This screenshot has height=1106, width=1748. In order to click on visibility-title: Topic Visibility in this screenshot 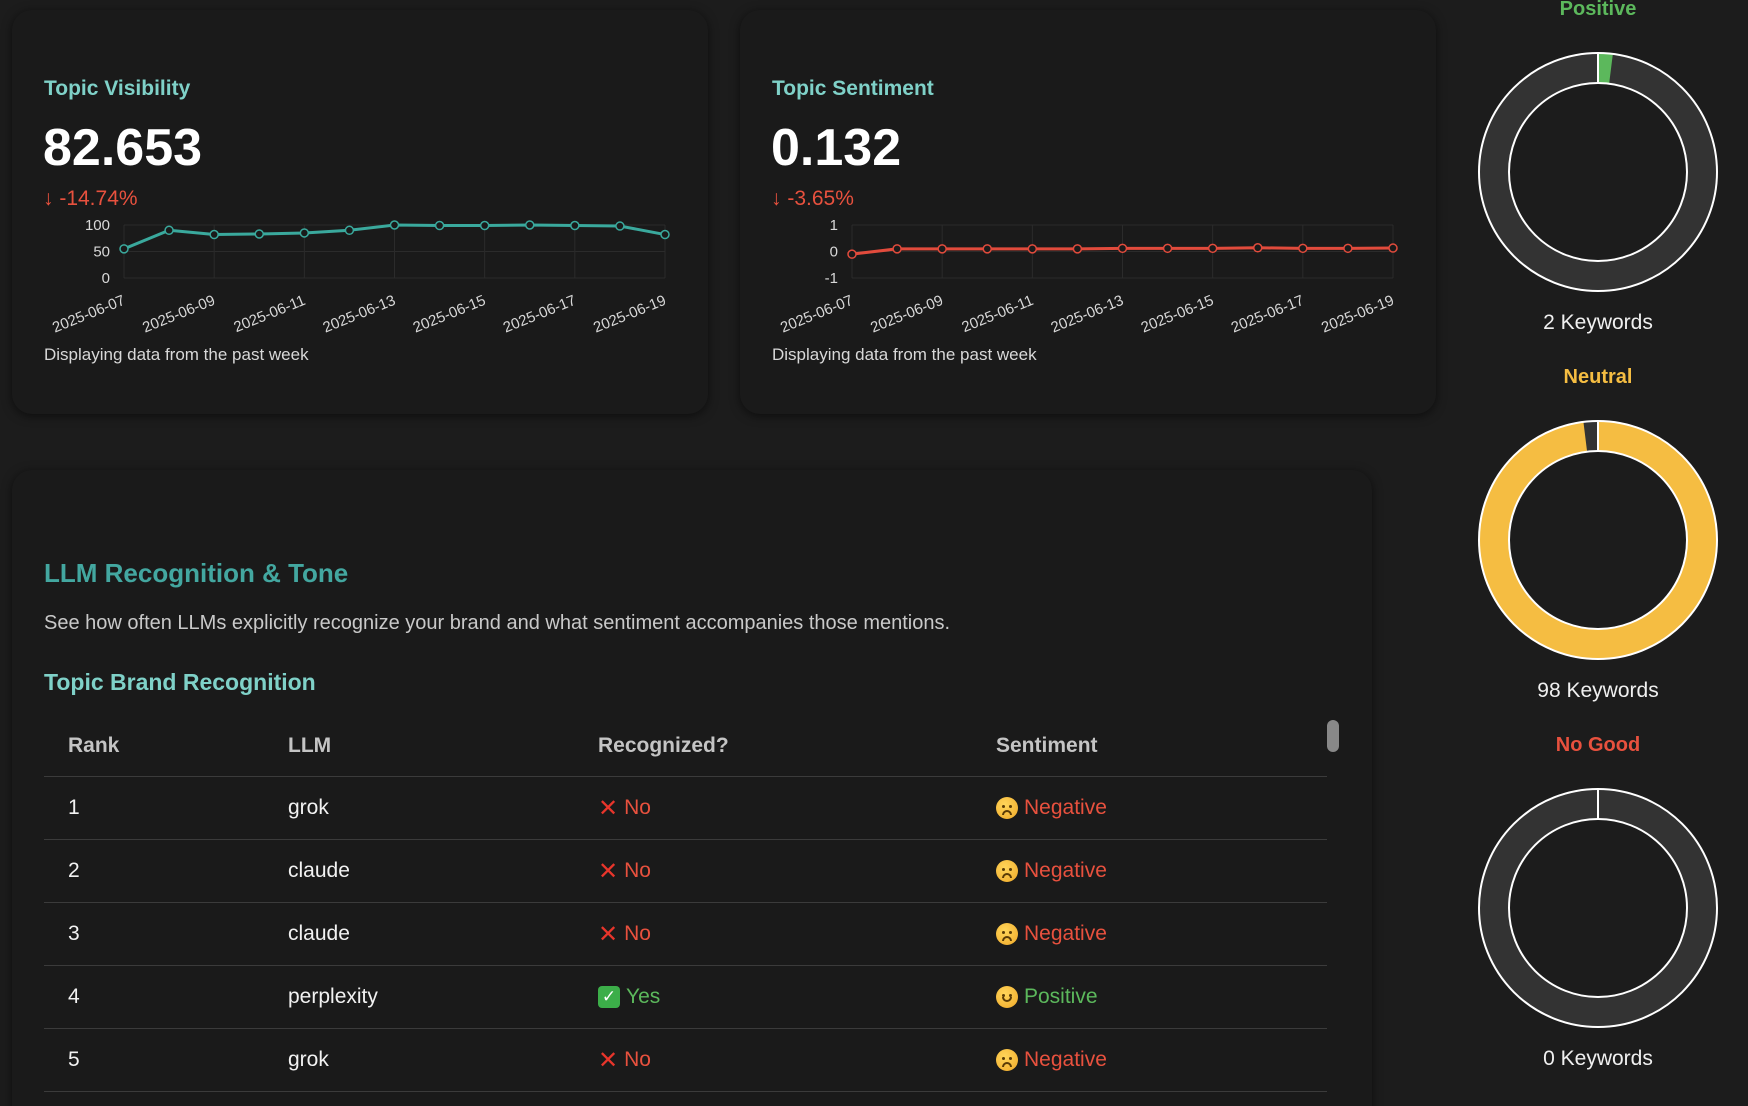, I will do `click(117, 88)`.